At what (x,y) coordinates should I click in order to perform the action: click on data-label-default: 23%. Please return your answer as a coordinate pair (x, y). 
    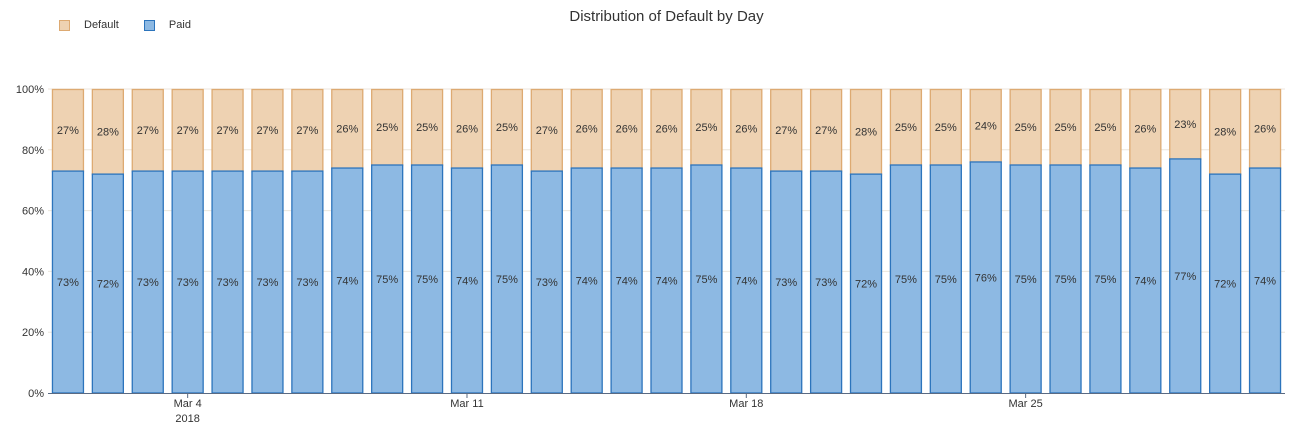
    Looking at the image, I should click on (1185, 125).